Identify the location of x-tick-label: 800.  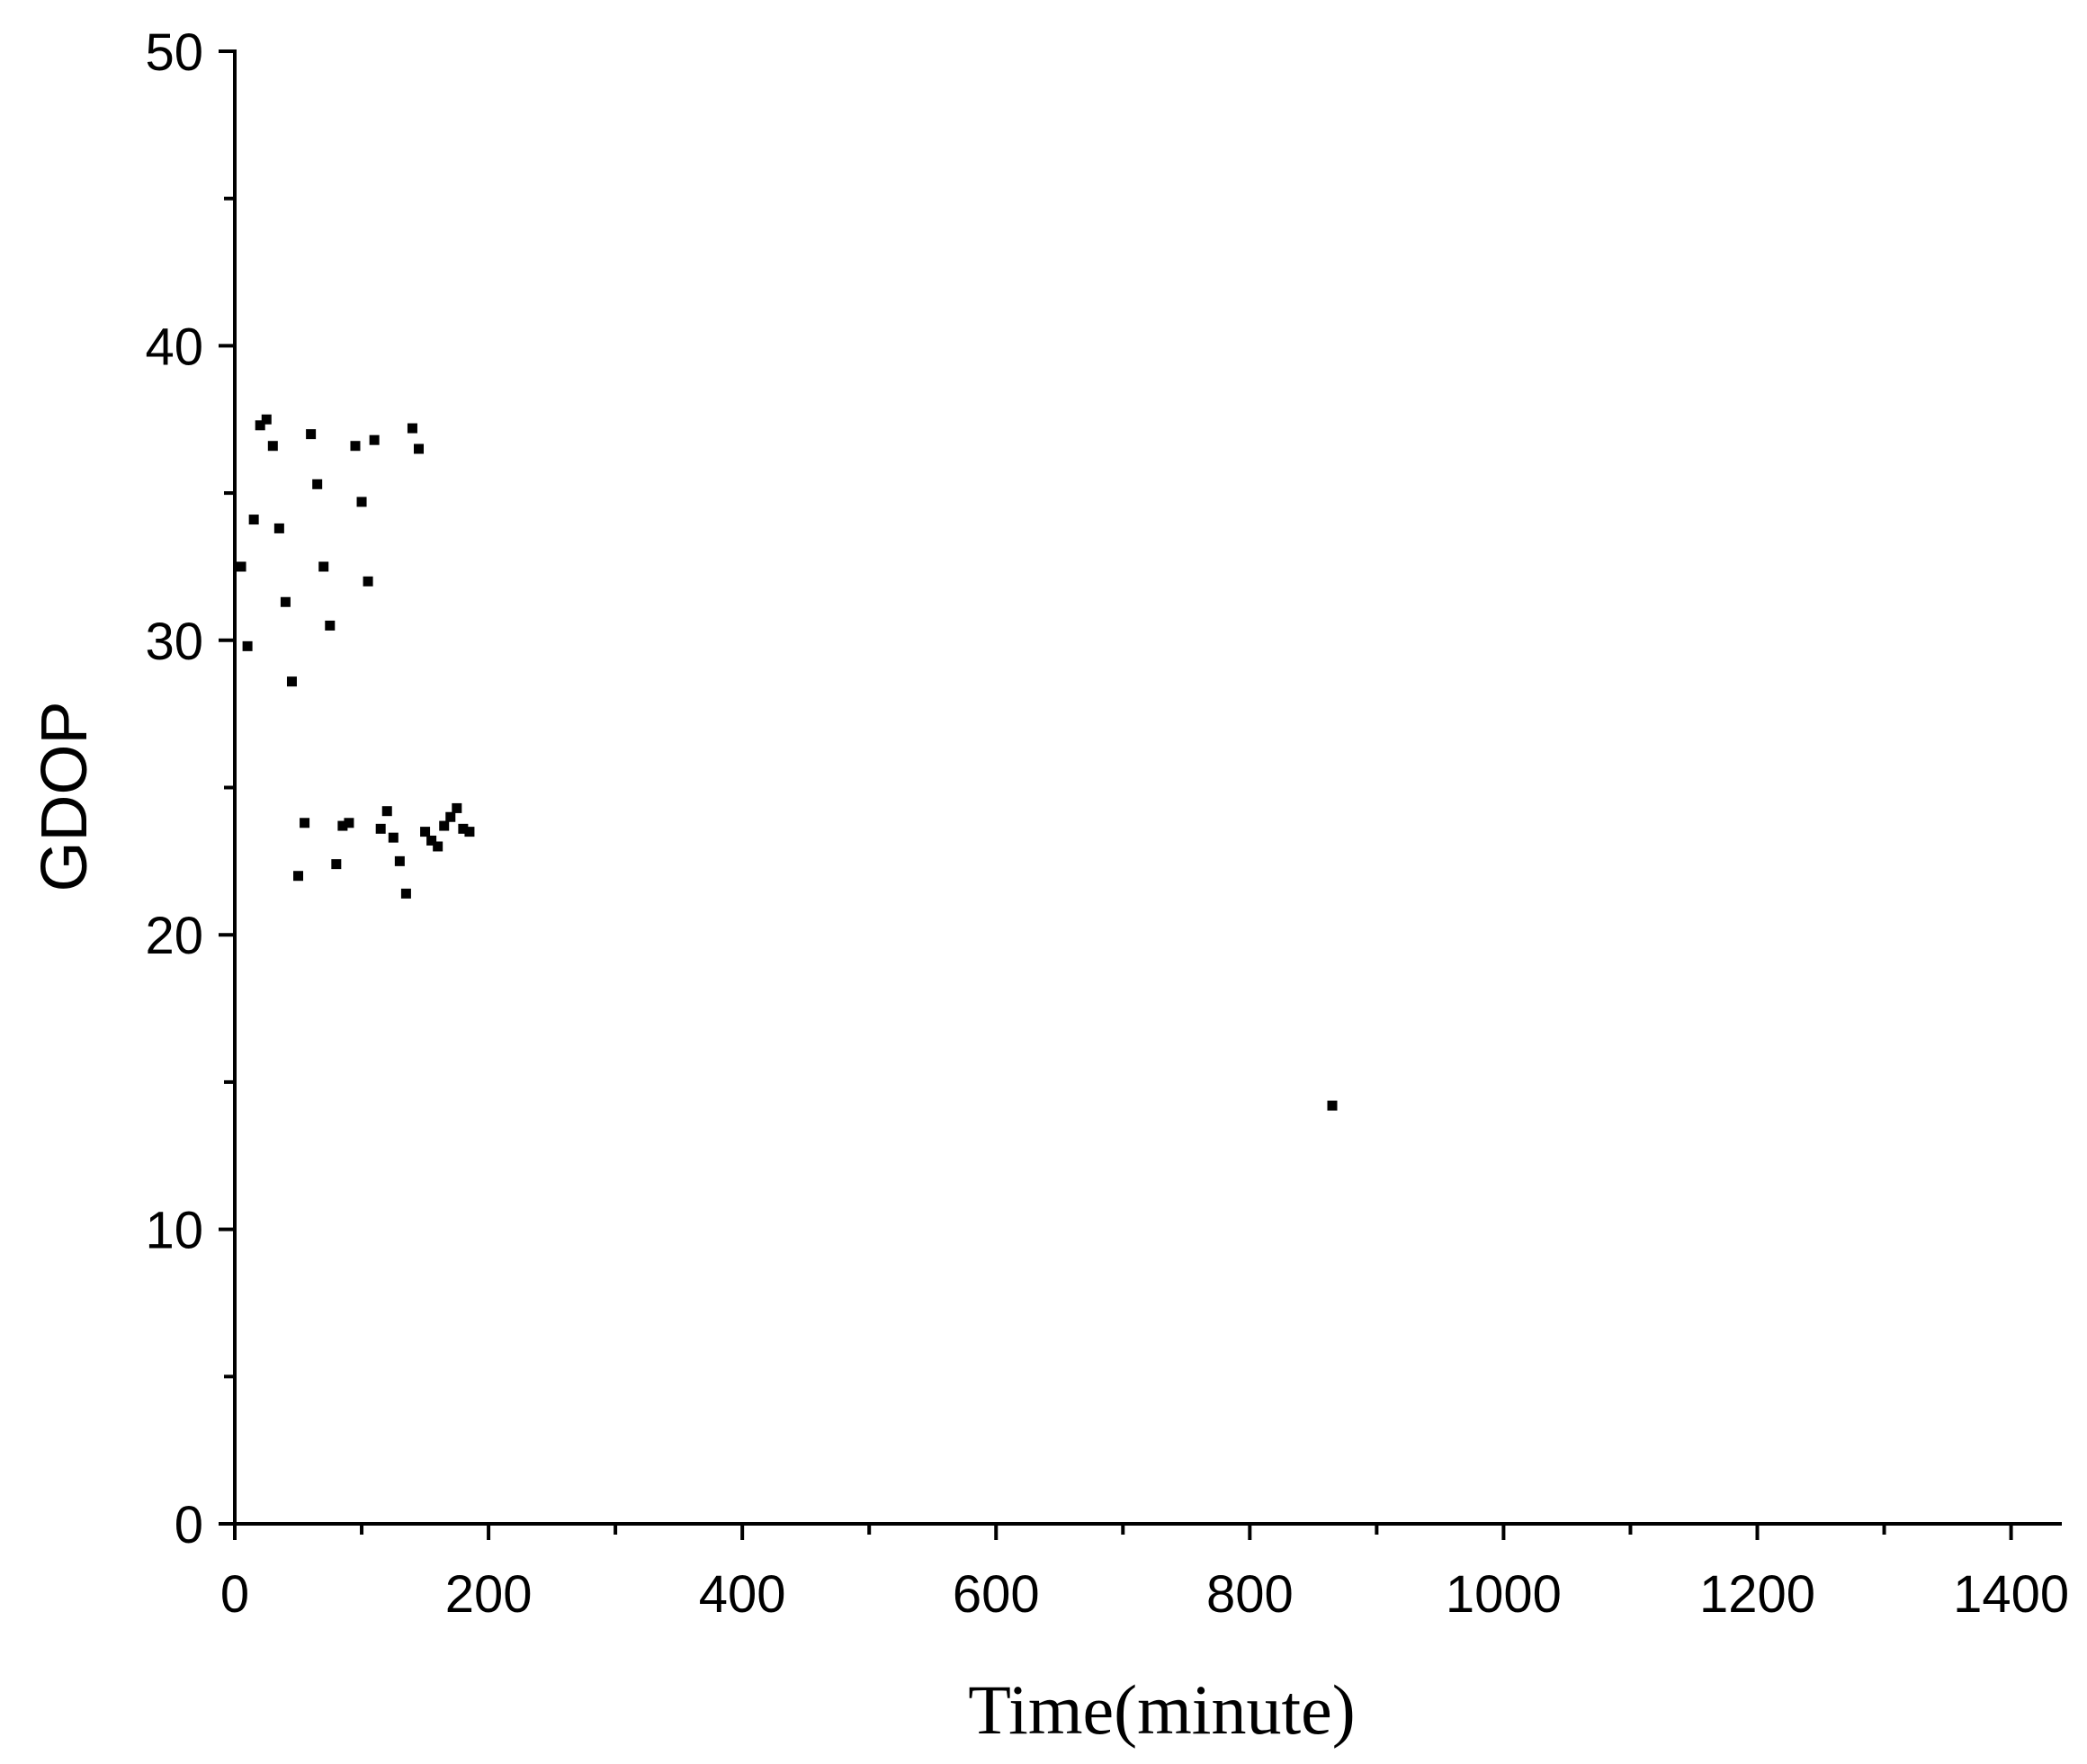
(1250, 1594).